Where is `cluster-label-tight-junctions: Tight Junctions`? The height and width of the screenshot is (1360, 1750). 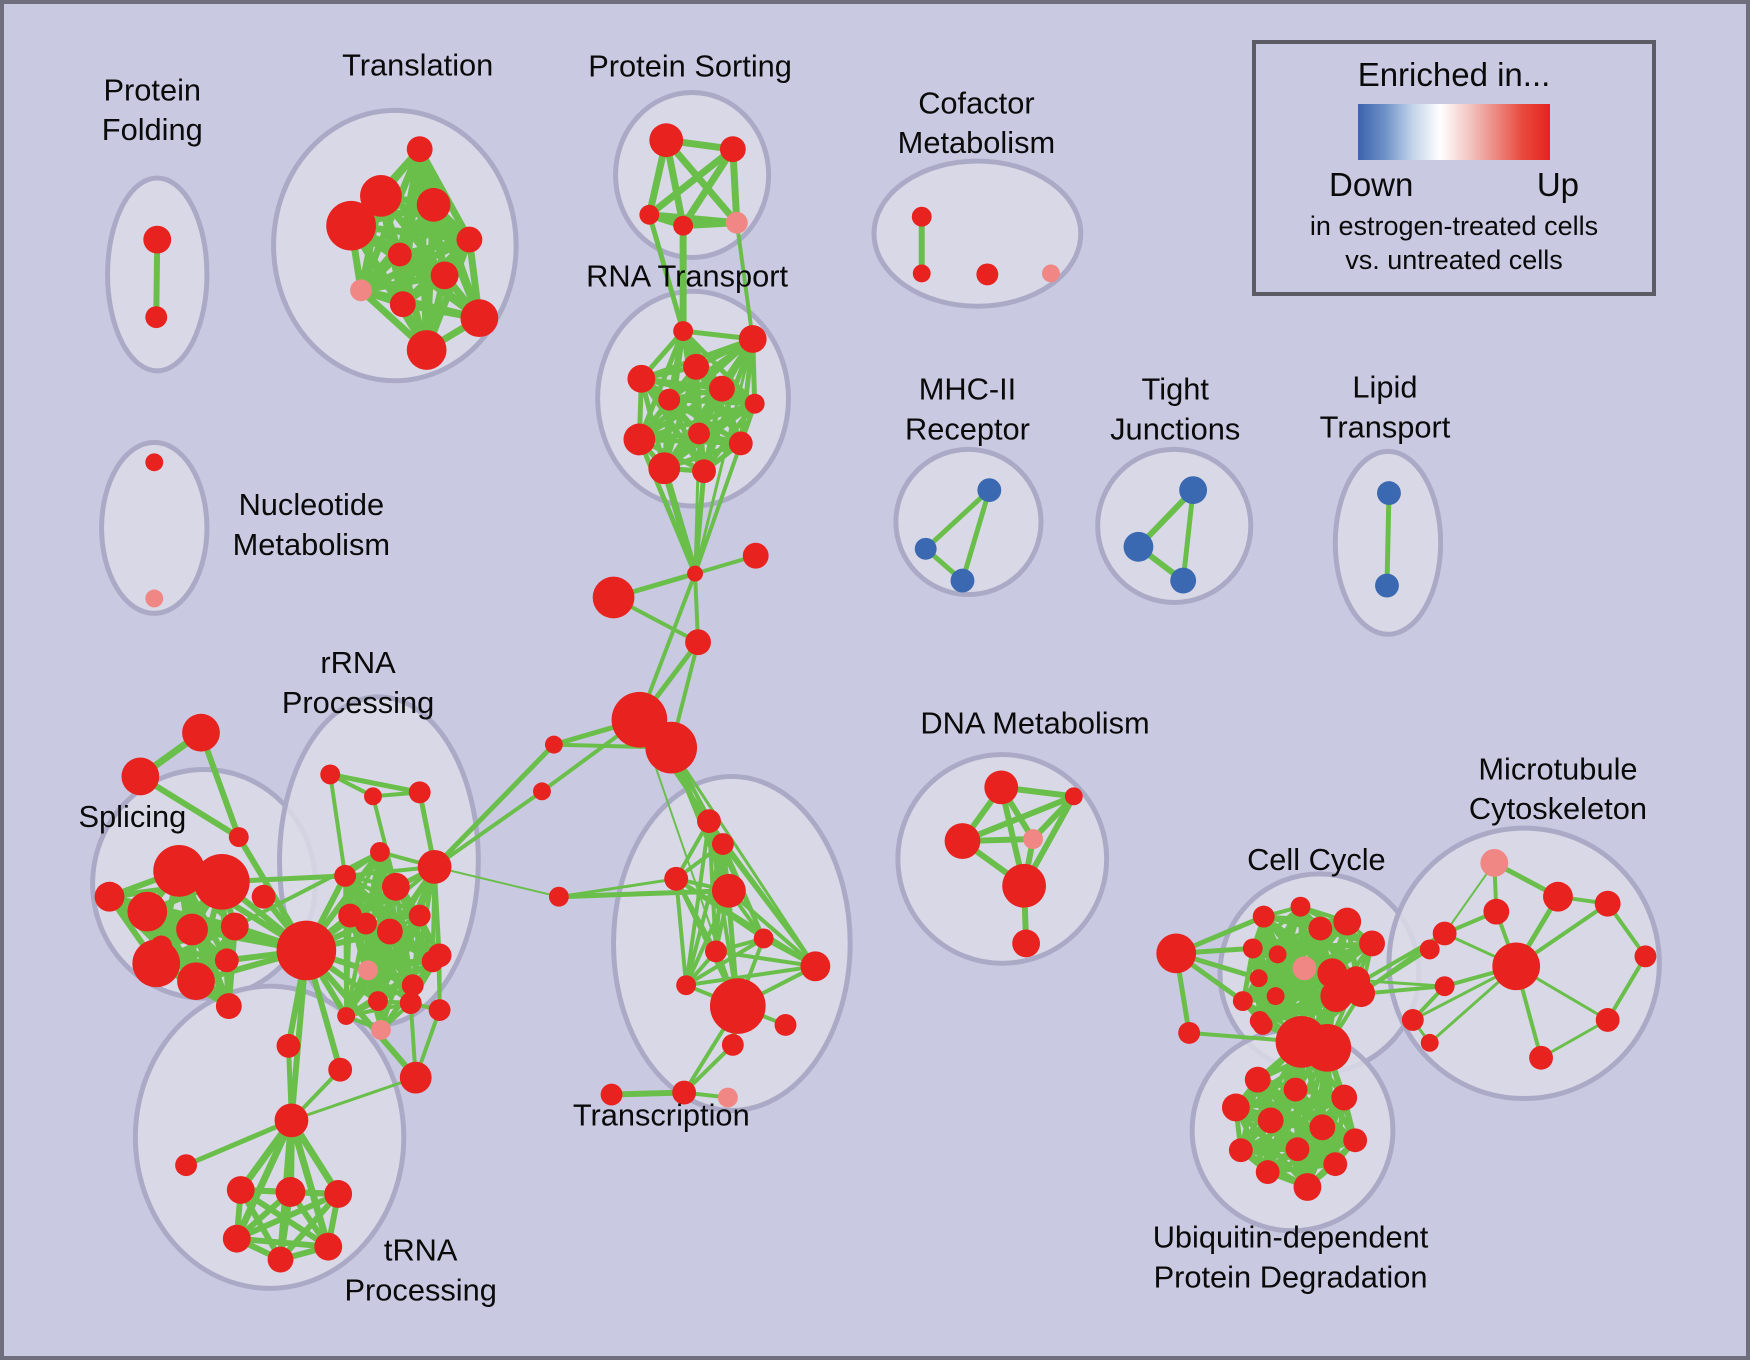 cluster-label-tight-junctions: Tight Junctions is located at coordinates (1175, 409).